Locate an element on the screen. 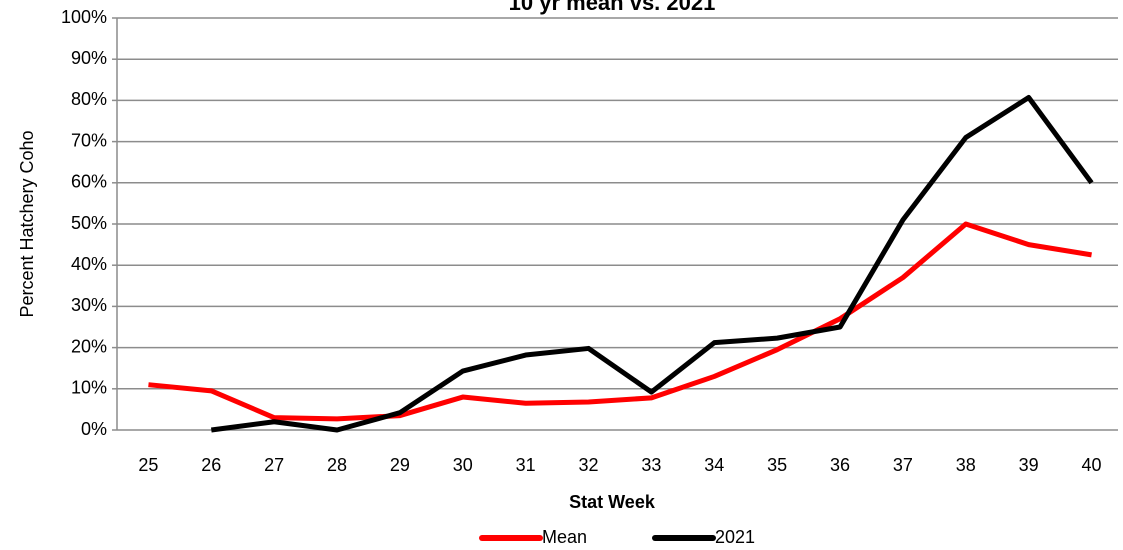  x-tick-label: 40 is located at coordinates (1092, 465).